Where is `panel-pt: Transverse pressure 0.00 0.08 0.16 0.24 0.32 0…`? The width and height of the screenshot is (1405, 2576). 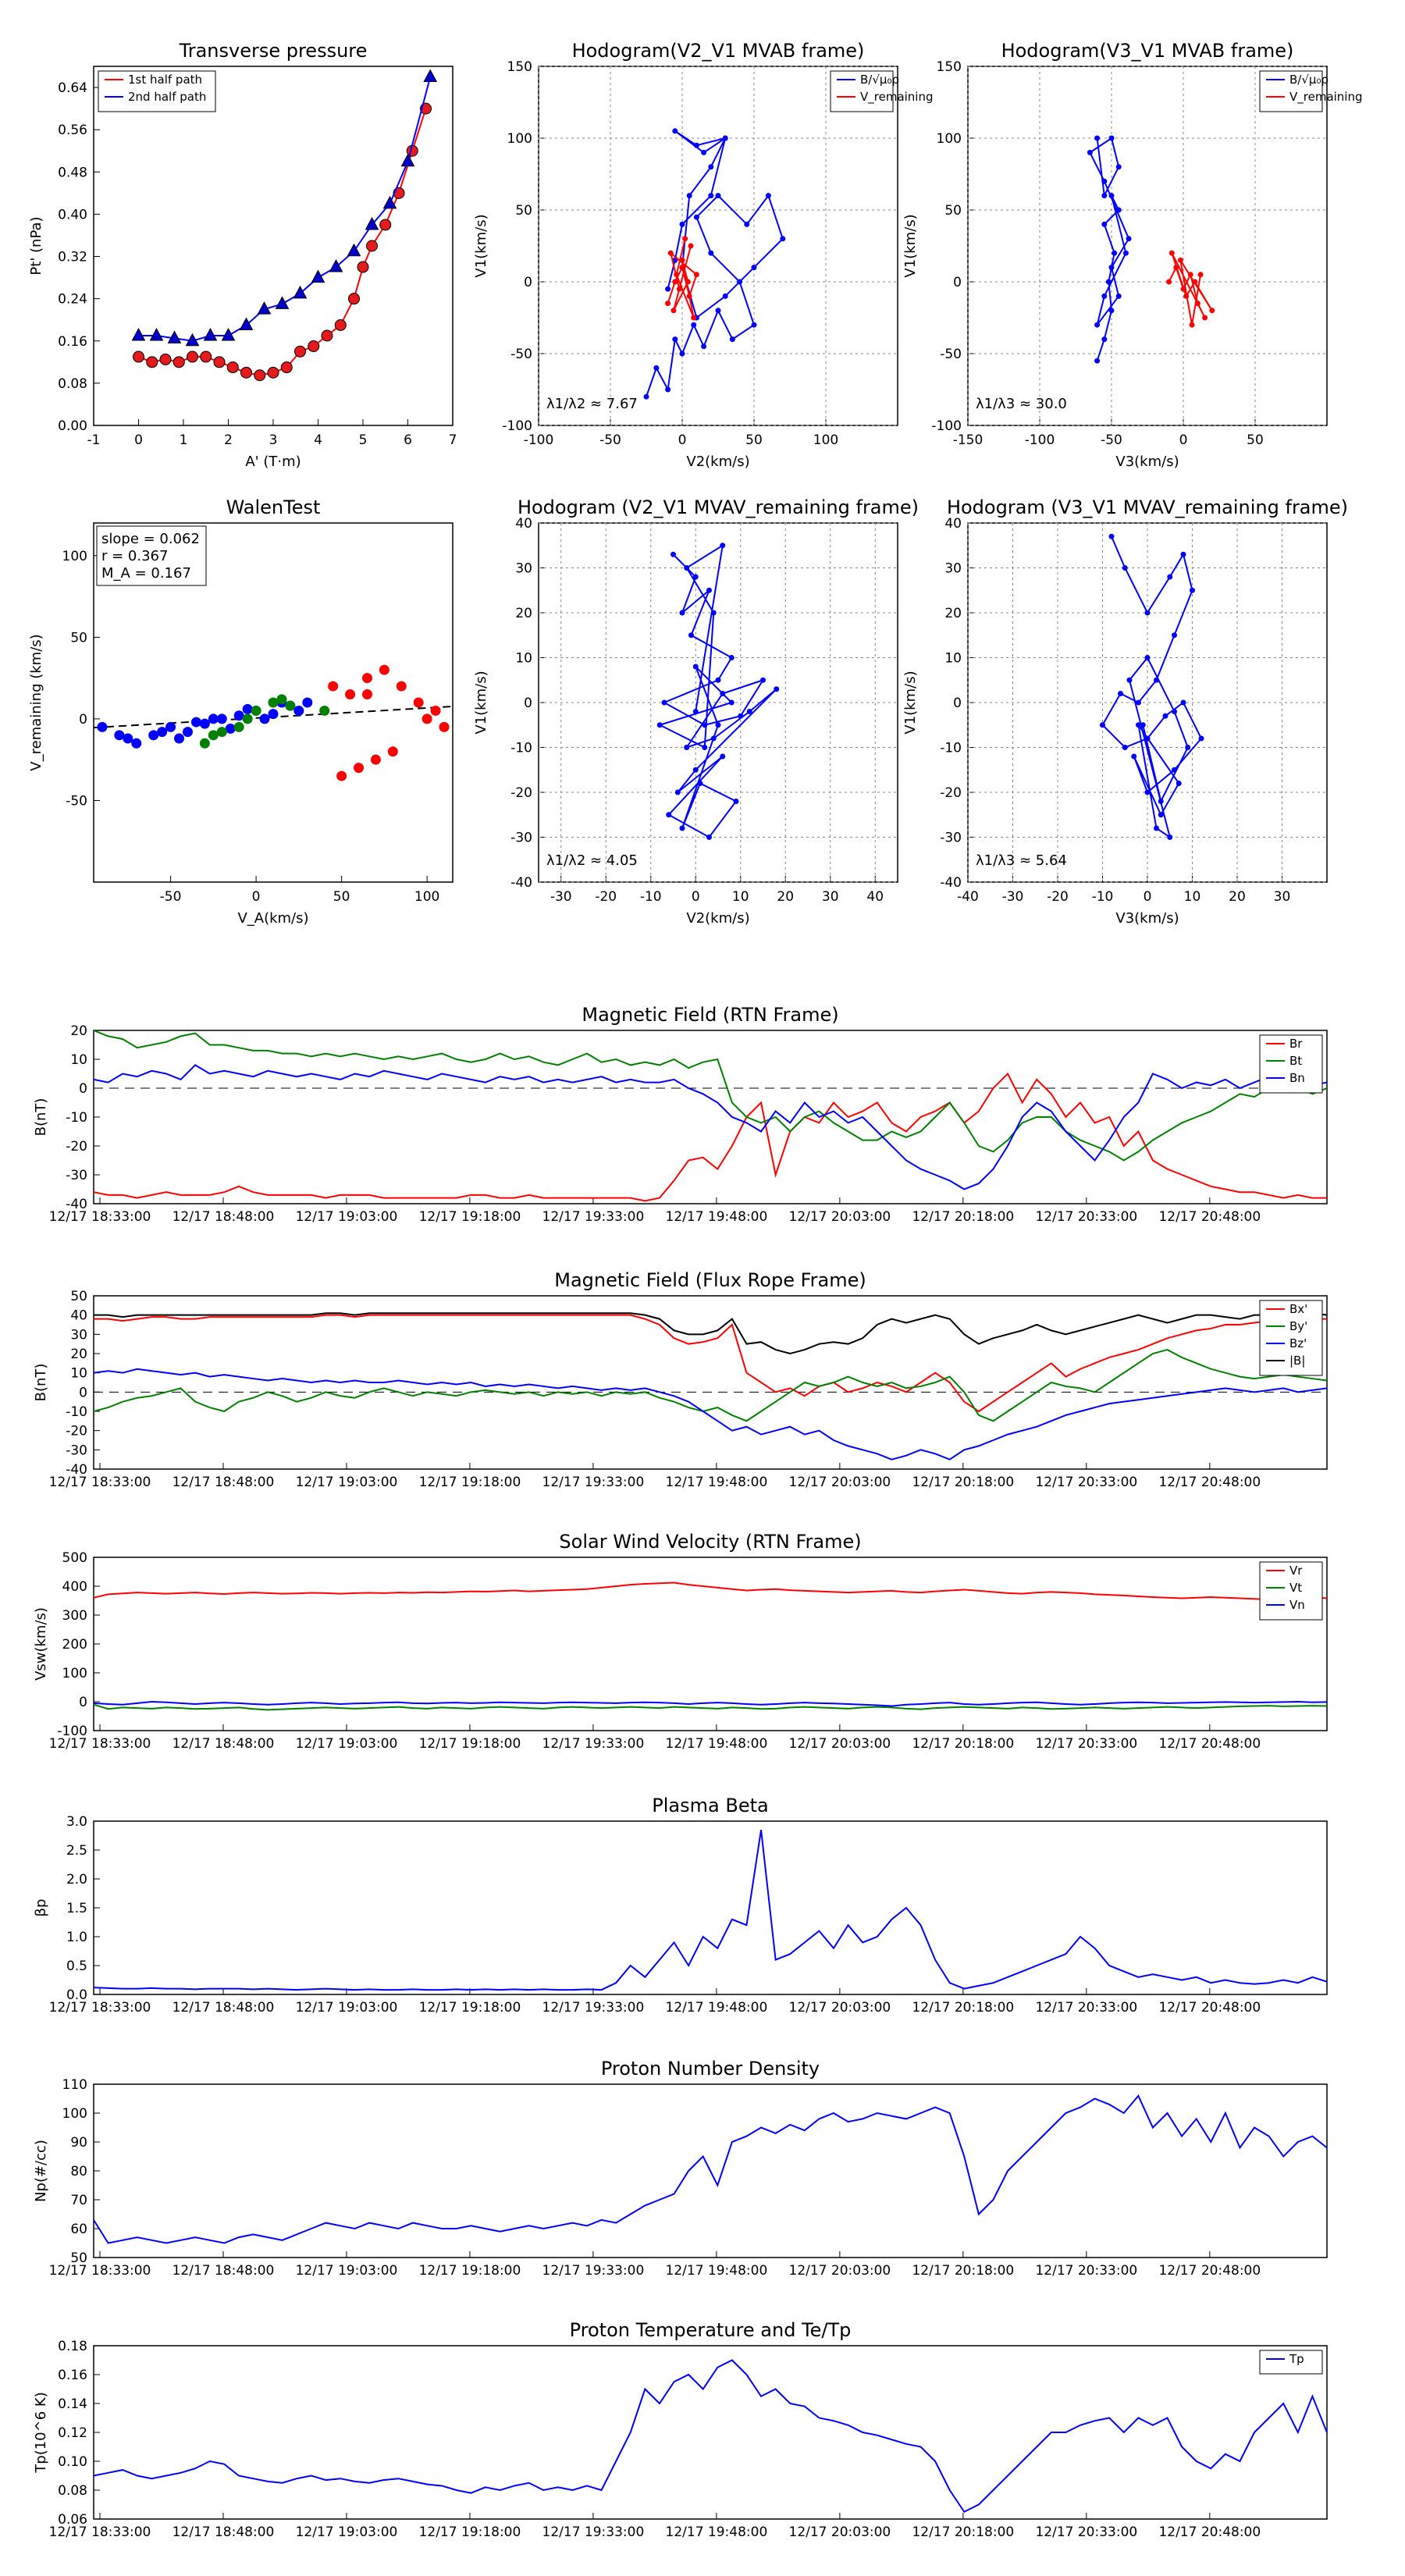
panel-pt: Transverse pressure 0.00 0.08 0.16 0.24 0.32 0… is located at coordinates (242, 255).